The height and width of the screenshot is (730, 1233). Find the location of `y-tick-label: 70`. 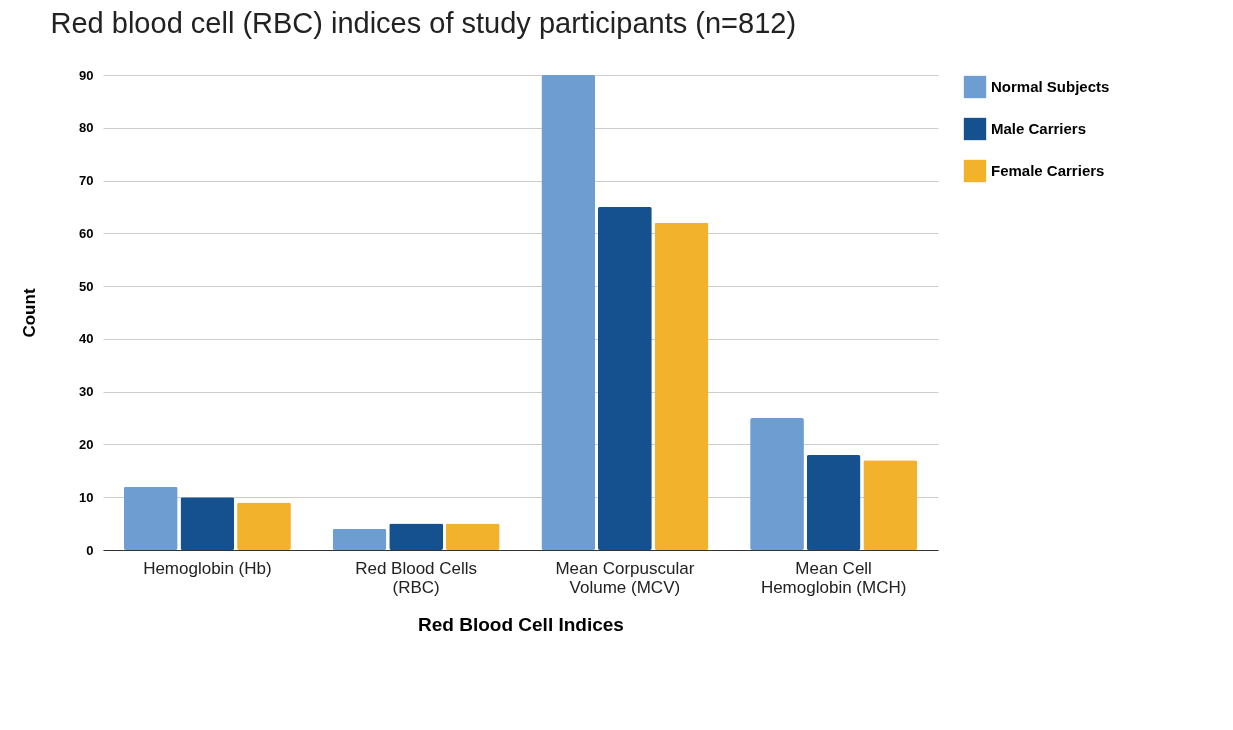

y-tick-label: 70 is located at coordinates (86, 181).